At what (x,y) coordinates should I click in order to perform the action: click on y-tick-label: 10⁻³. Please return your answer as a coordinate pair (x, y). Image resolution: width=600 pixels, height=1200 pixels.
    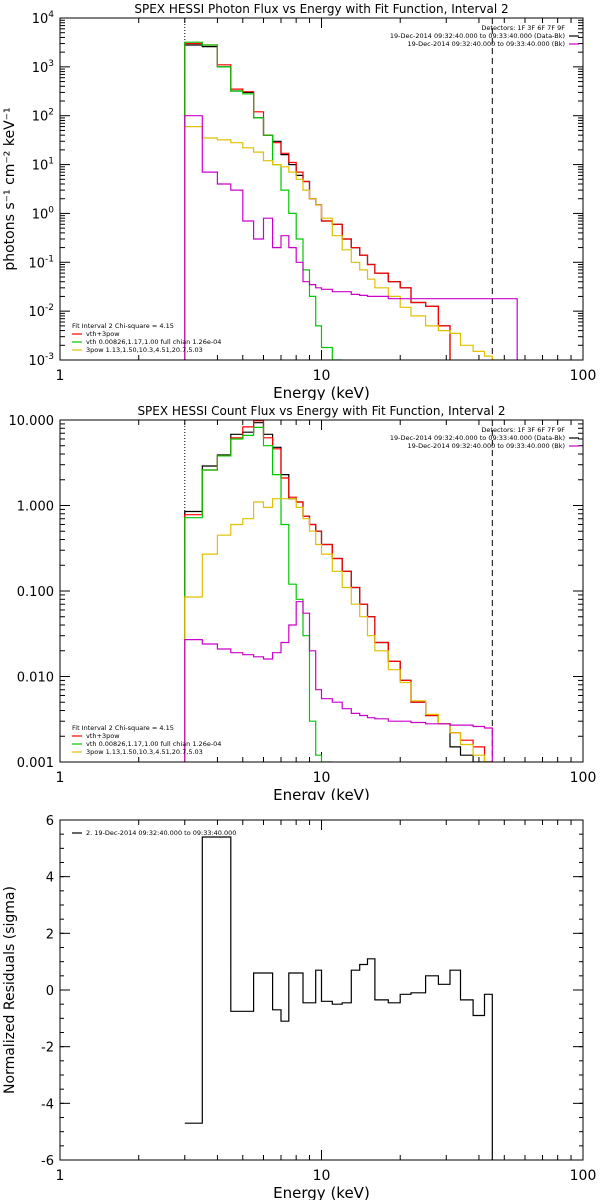
    Looking at the image, I should click on (41, 360).